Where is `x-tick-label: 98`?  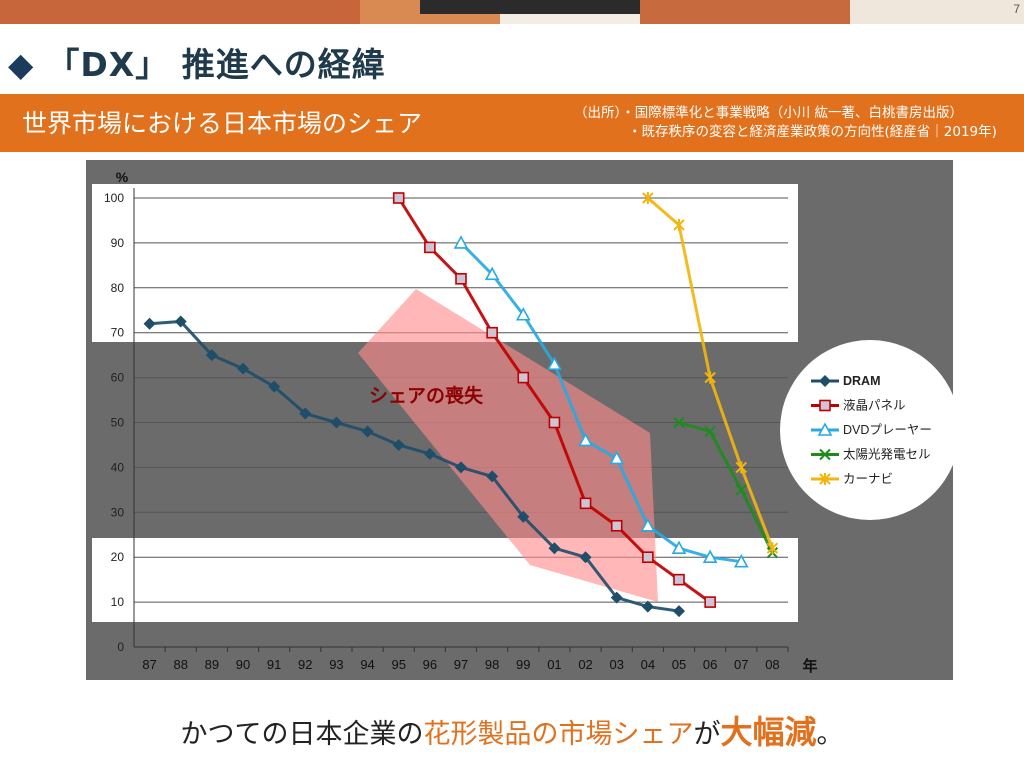
x-tick-label: 98 is located at coordinates (492, 664).